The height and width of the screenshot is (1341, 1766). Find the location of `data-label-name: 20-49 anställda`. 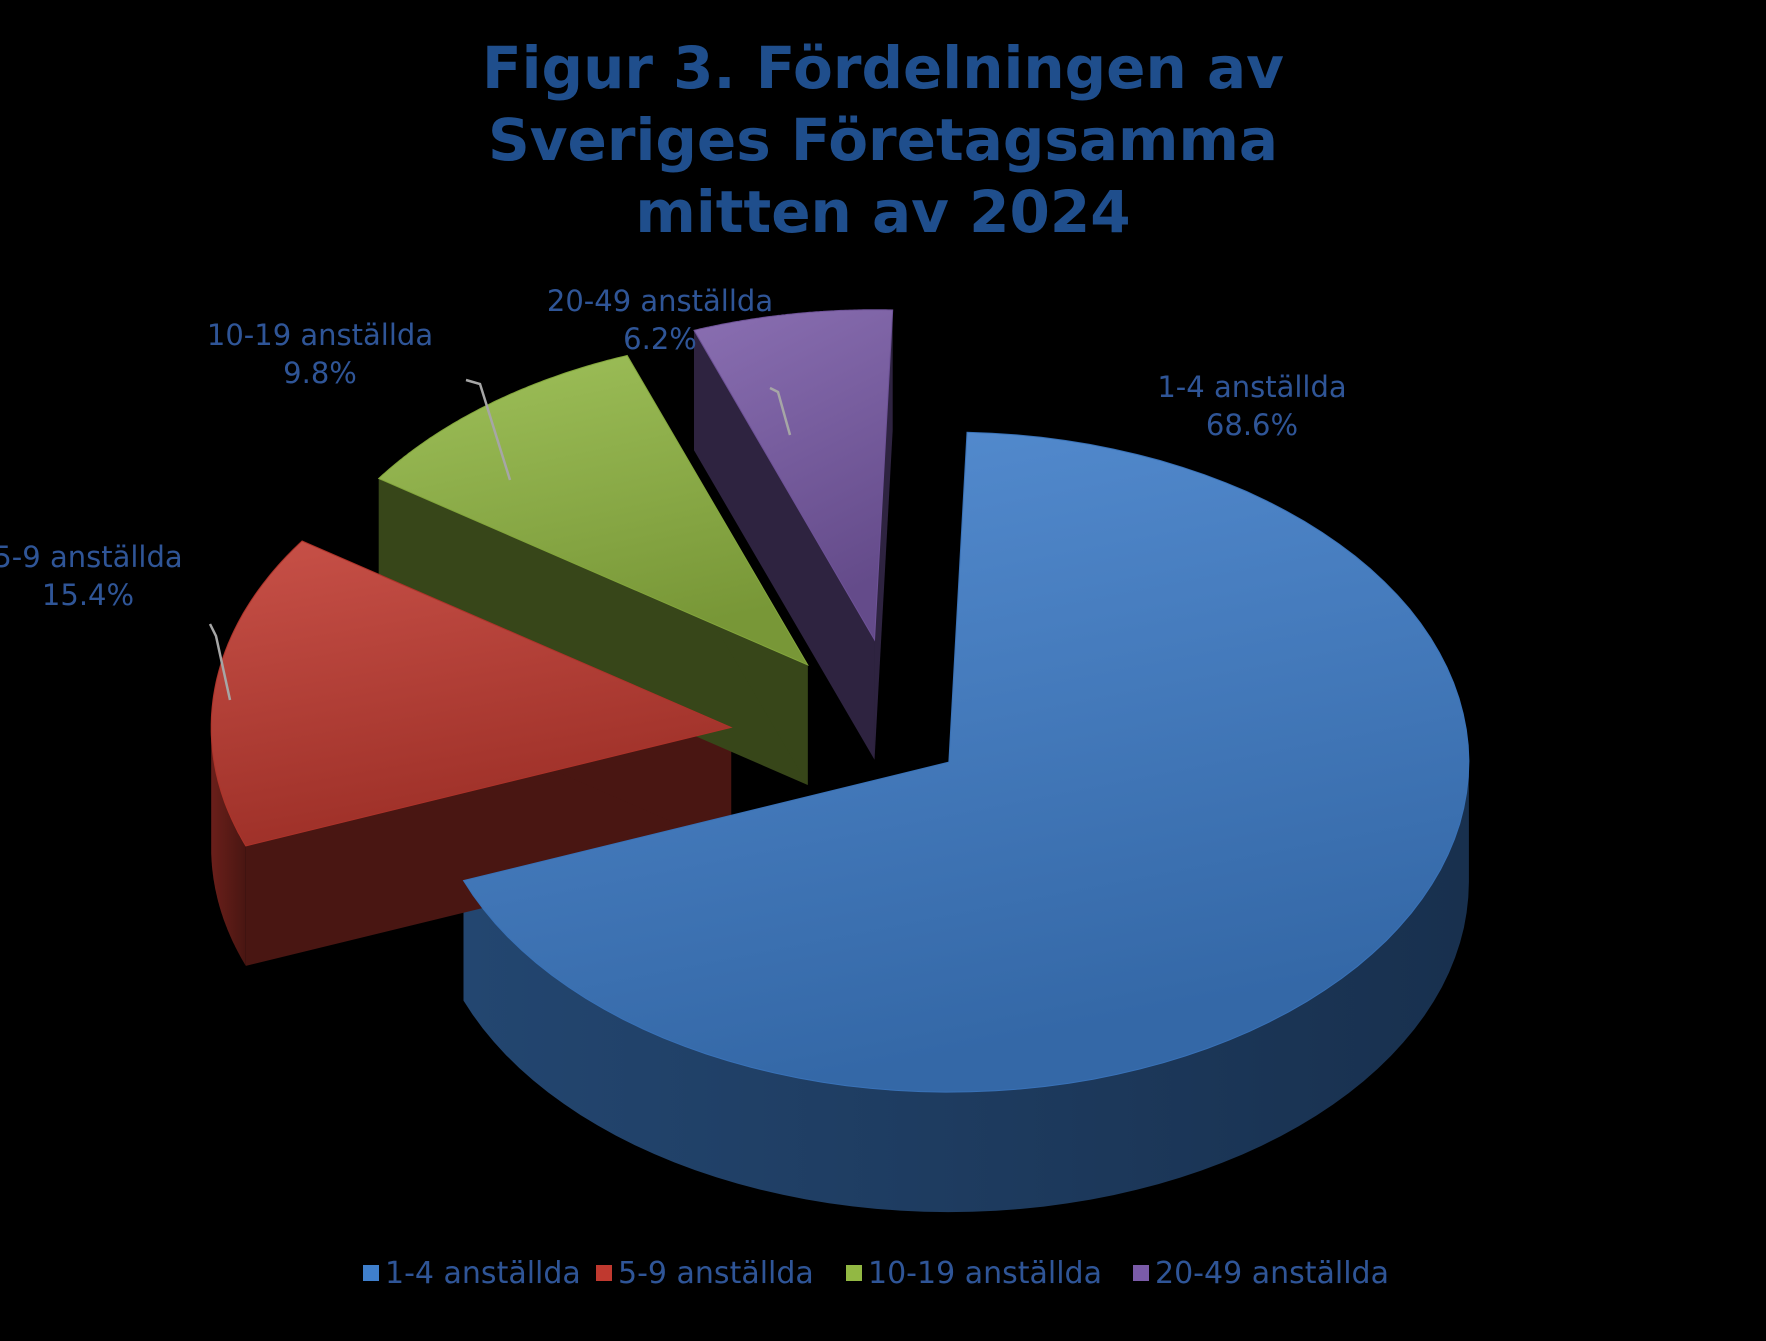

data-label-name: 20-49 anställda is located at coordinates (660, 301).